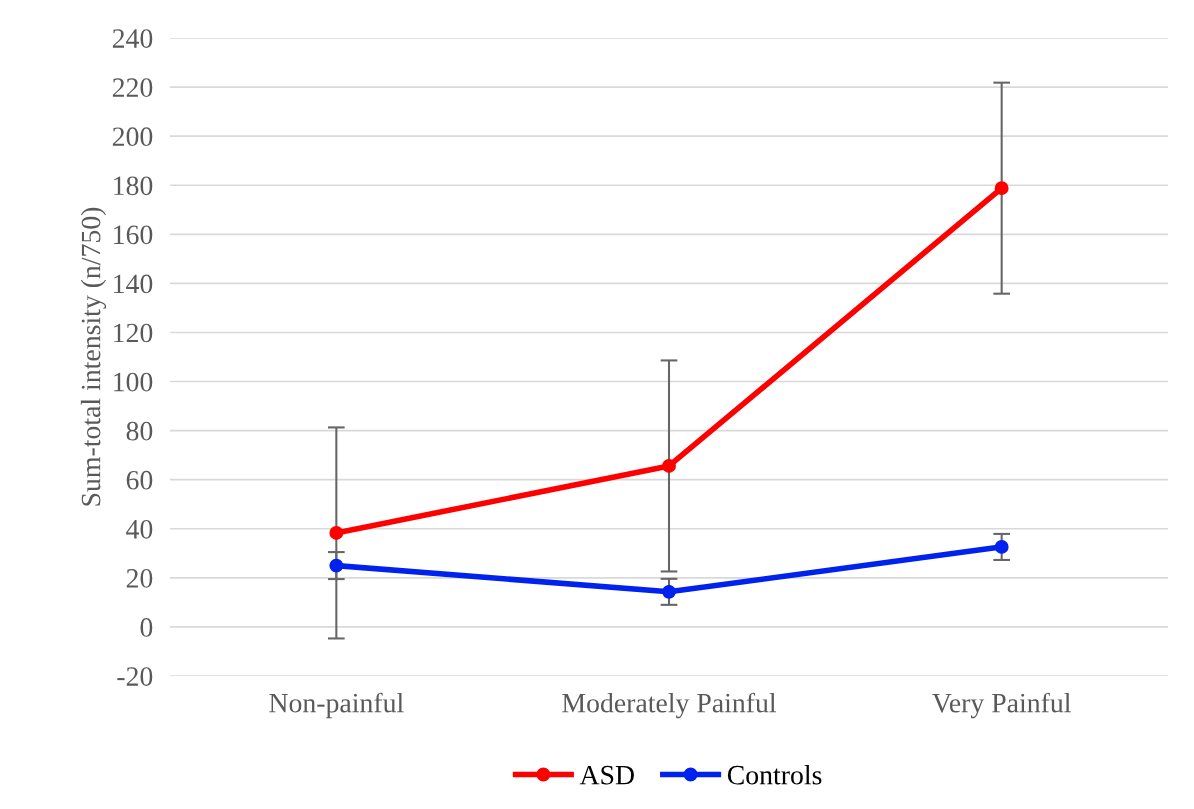 This screenshot has height=809, width=1194. What do you see at coordinates (774, 774) in the screenshot?
I see `legend-label: Controls` at bounding box center [774, 774].